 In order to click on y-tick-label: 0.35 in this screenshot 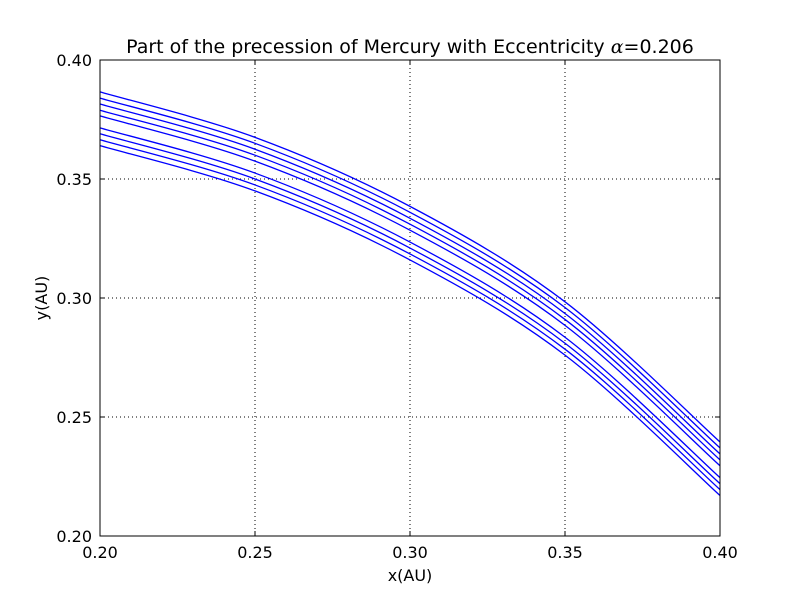, I will do `click(74, 179)`.